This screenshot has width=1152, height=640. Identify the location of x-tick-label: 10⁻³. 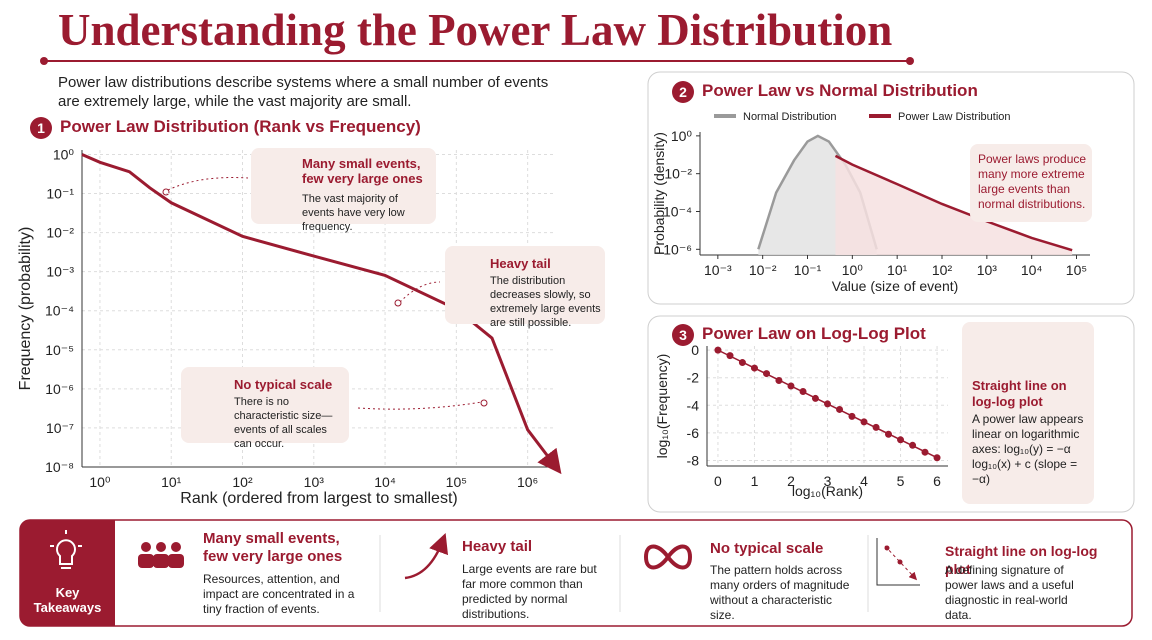
(718, 270).